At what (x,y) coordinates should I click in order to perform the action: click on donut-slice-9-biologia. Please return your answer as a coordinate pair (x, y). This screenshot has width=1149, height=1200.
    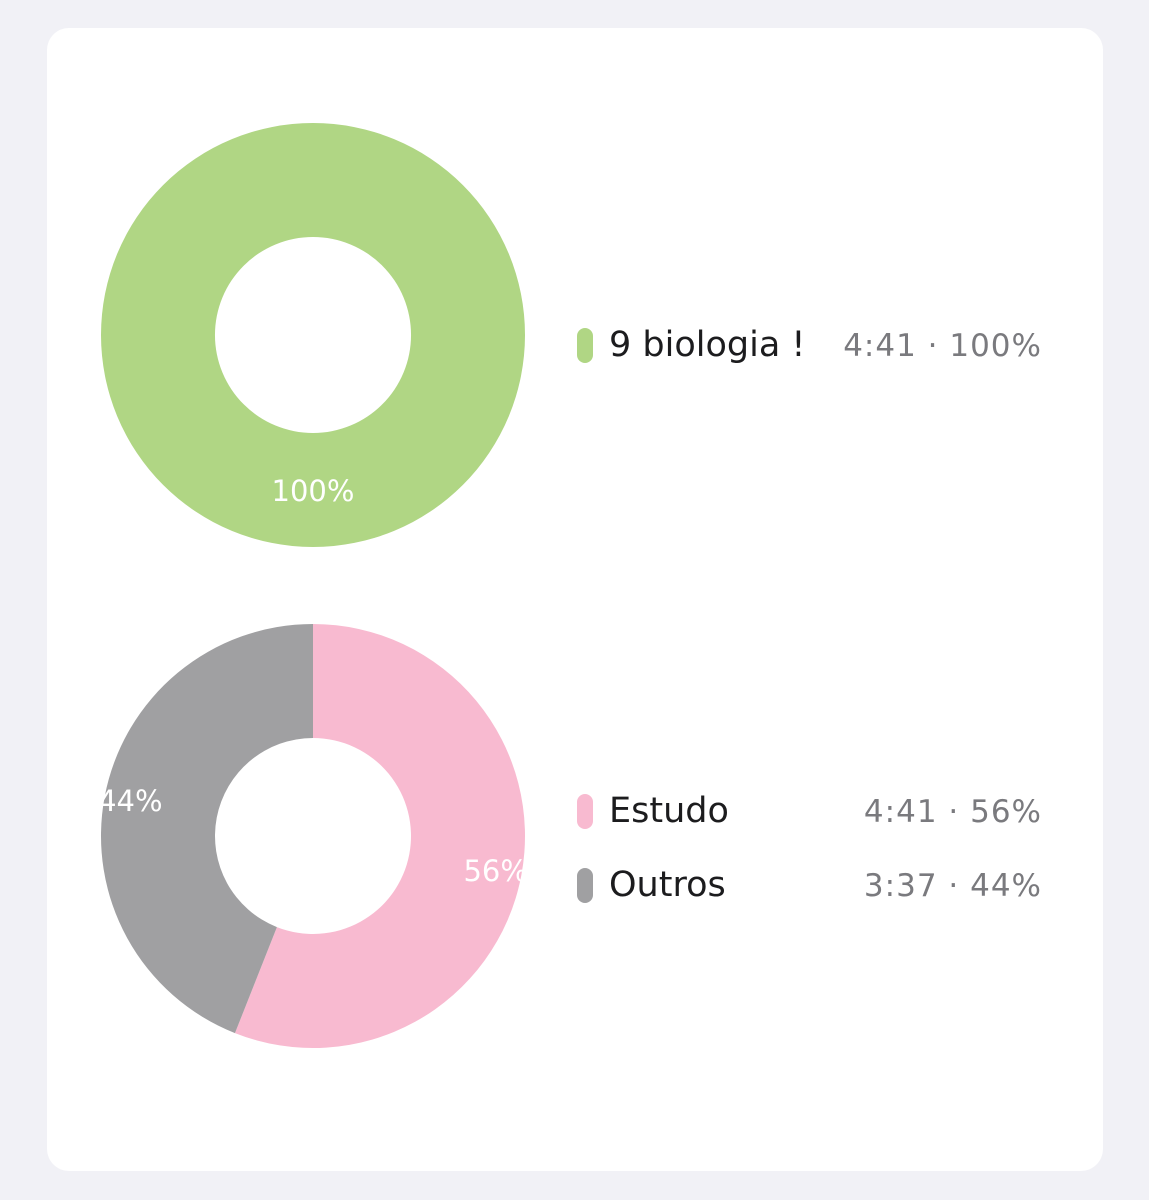
    Looking at the image, I should click on (313, 335).